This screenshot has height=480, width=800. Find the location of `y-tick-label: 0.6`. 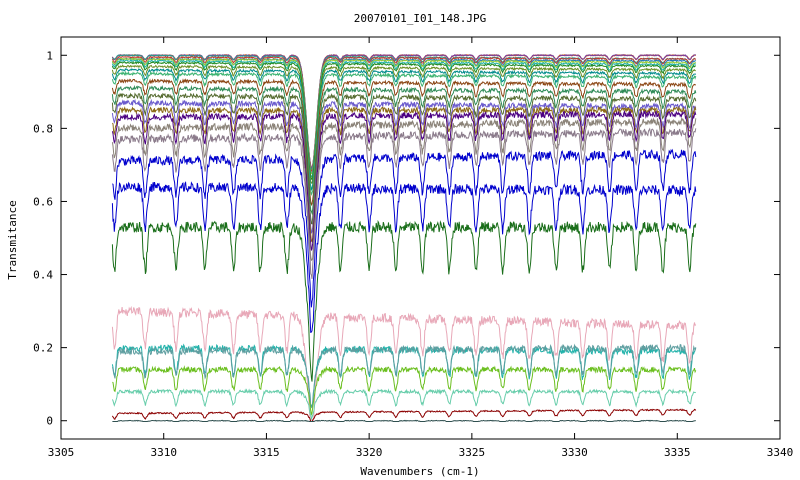

y-tick-label: 0.6 is located at coordinates (43, 201).